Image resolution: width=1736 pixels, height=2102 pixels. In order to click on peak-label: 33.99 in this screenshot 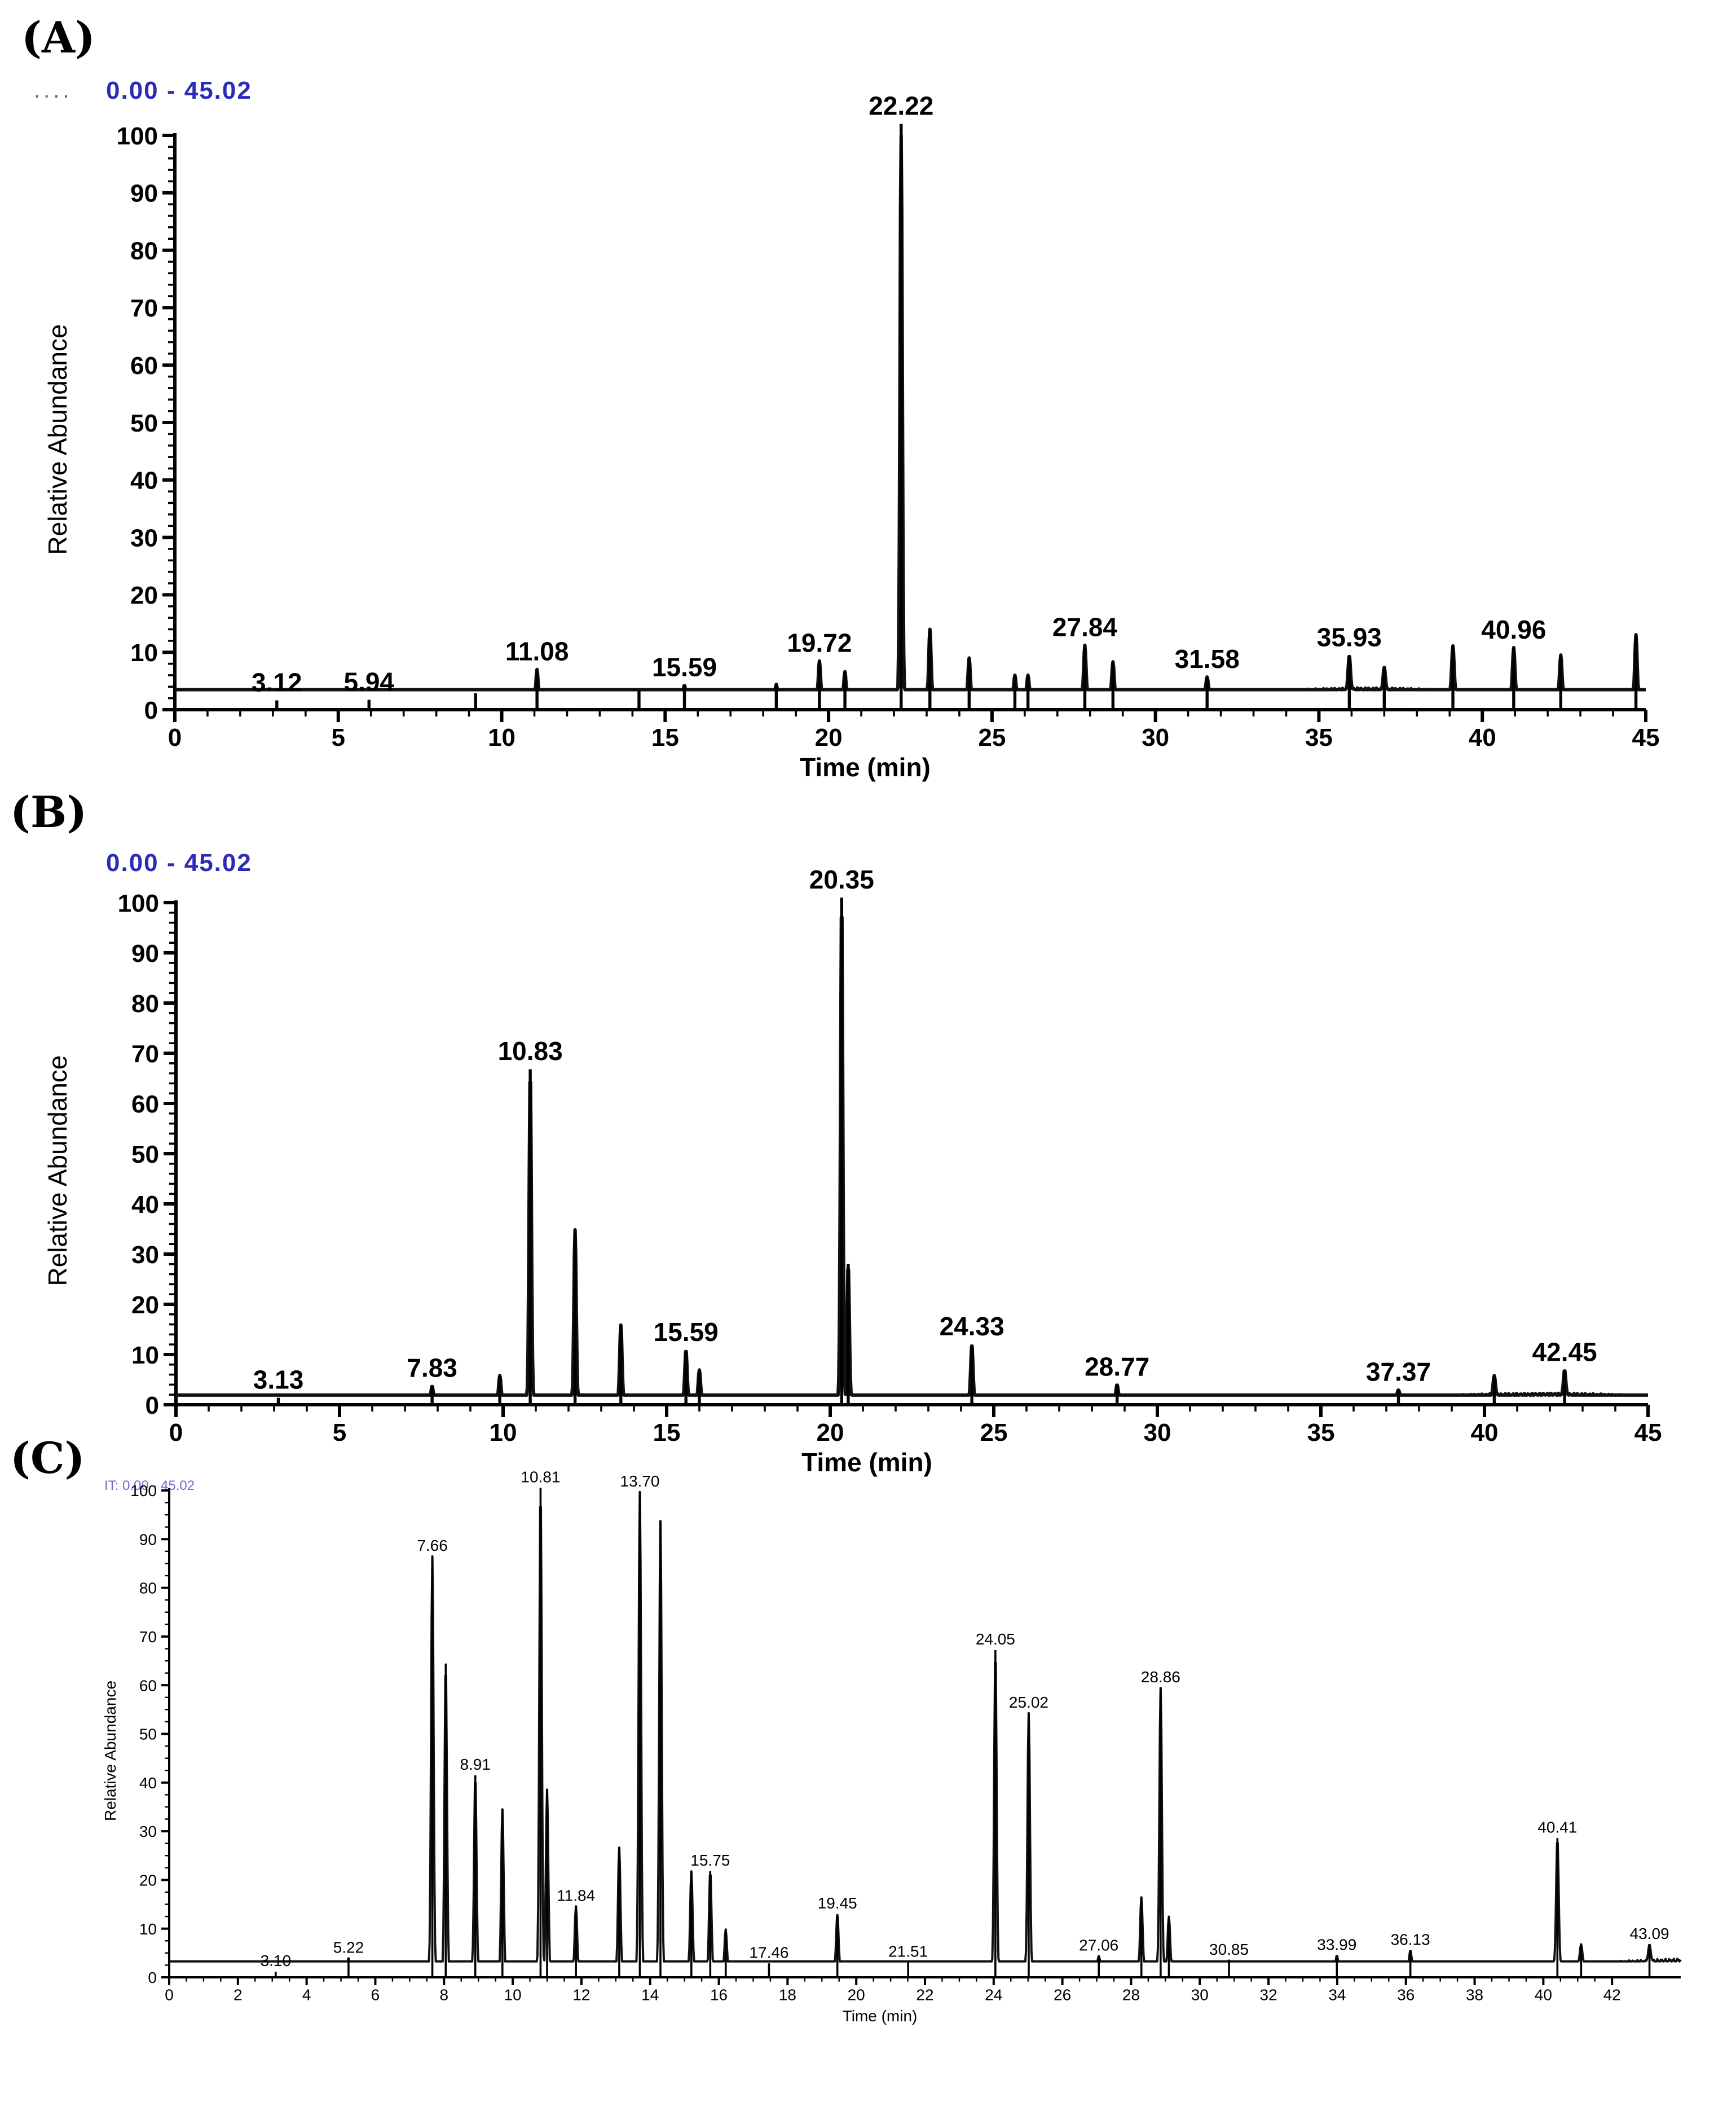, I will do `click(1336, 1944)`.